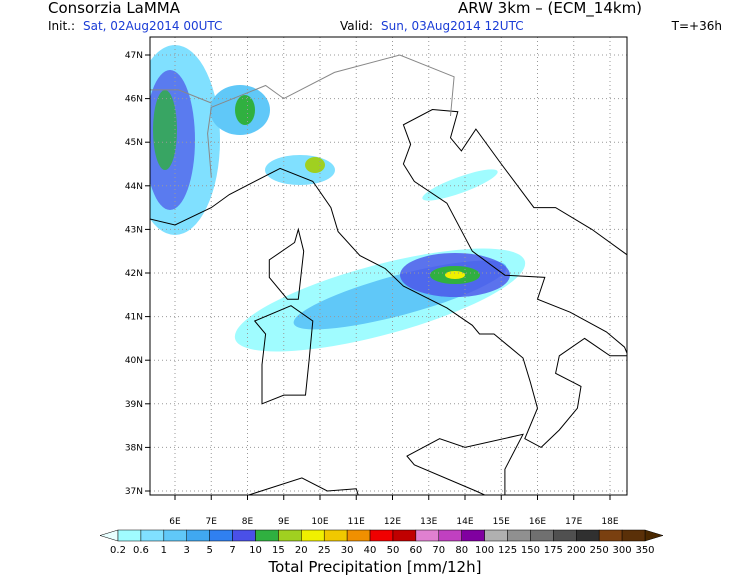  I want to click on colorbar-label: 150, so click(530, 550).